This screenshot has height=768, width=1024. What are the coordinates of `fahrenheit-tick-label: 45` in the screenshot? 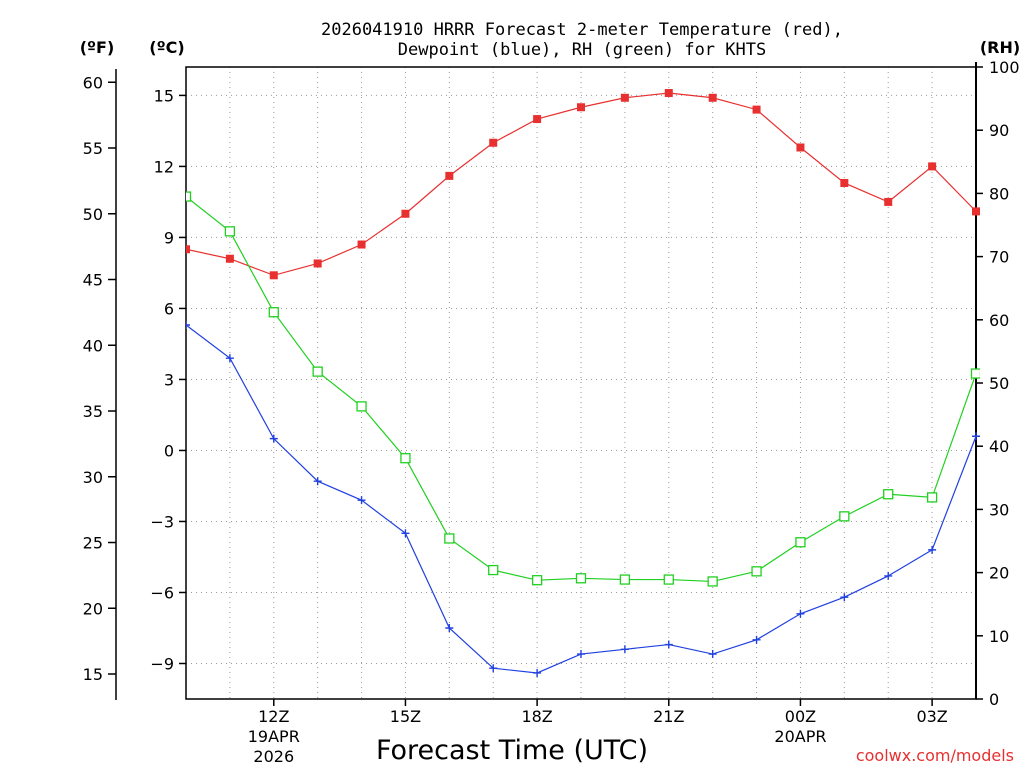 It's located at (93, 280).